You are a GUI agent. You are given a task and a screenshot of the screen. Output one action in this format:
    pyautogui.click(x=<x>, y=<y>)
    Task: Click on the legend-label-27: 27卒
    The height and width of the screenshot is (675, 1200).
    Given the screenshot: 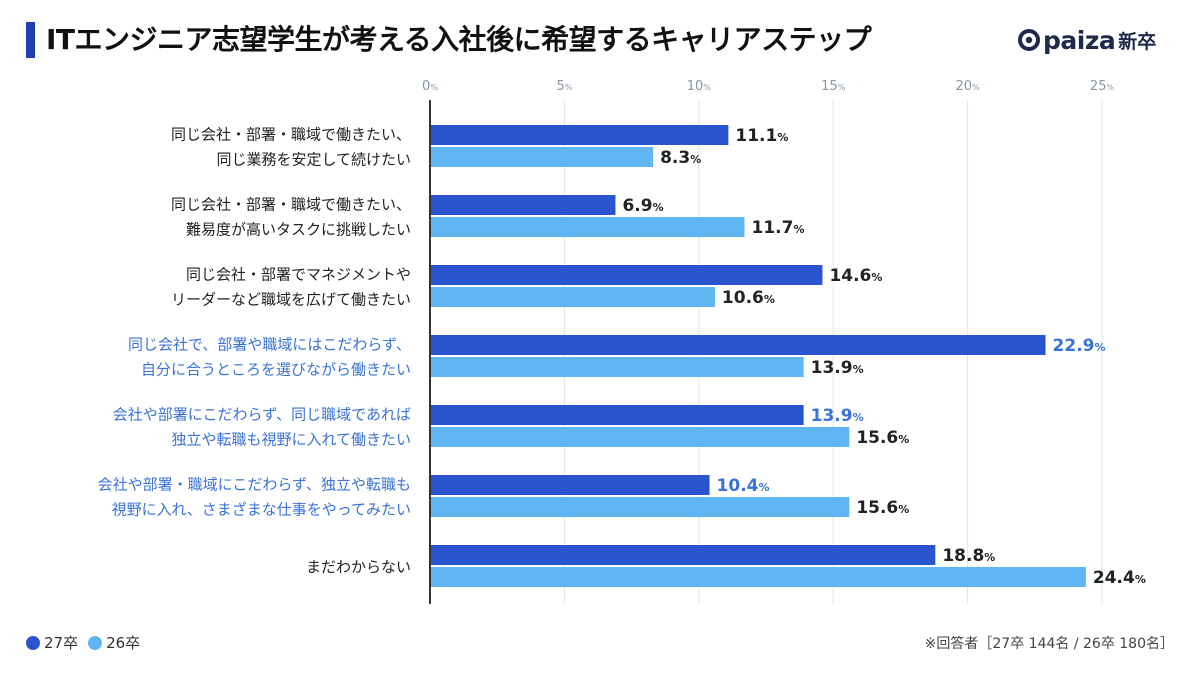 What is the action you would take?
    pyautogui.click(x=61, y=643)
    